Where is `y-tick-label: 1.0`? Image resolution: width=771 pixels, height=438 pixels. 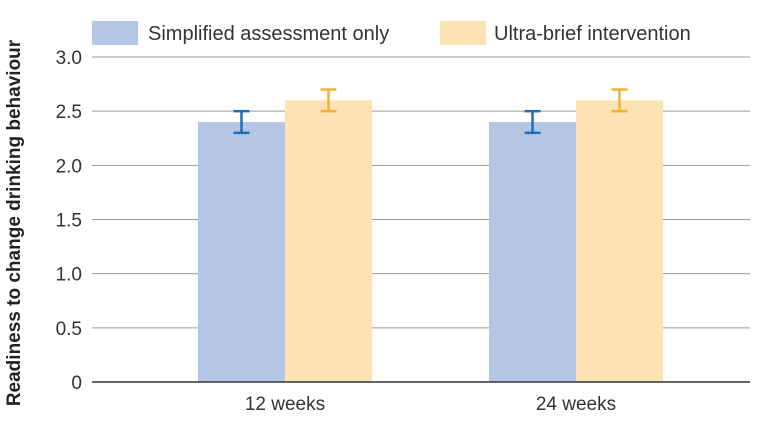 y-tick-label: 1.0 is located at coordinates (69, 275).